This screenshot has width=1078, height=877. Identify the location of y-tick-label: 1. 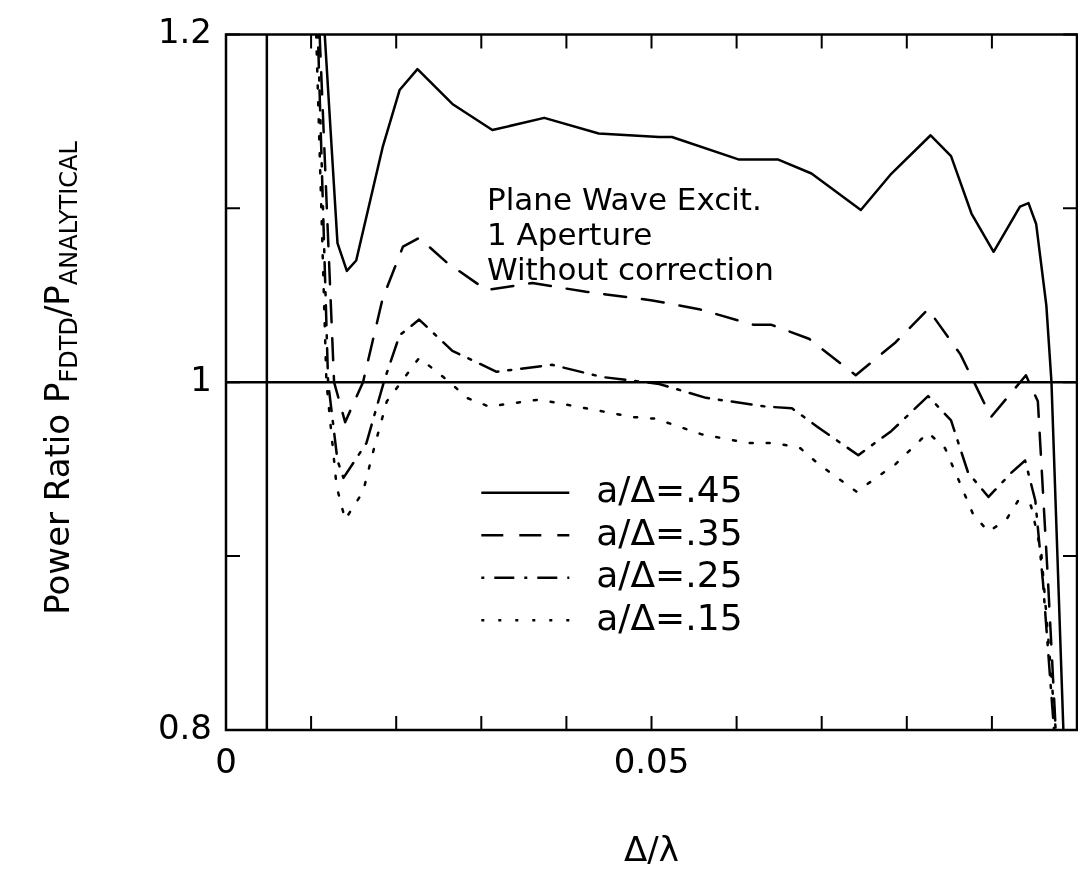
(201, 379).